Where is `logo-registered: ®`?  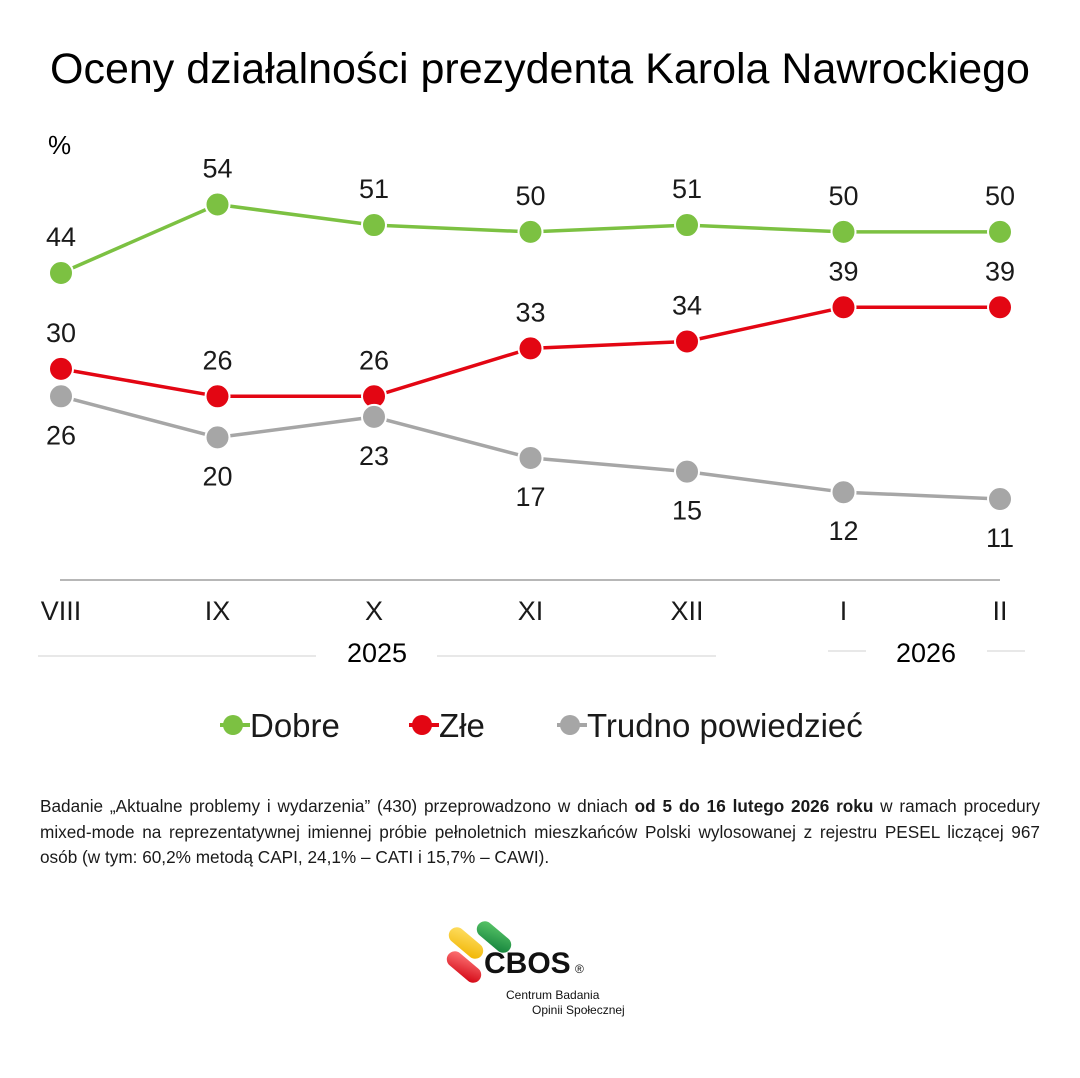 logo-registered: ® is located at coordinates (579, 969).